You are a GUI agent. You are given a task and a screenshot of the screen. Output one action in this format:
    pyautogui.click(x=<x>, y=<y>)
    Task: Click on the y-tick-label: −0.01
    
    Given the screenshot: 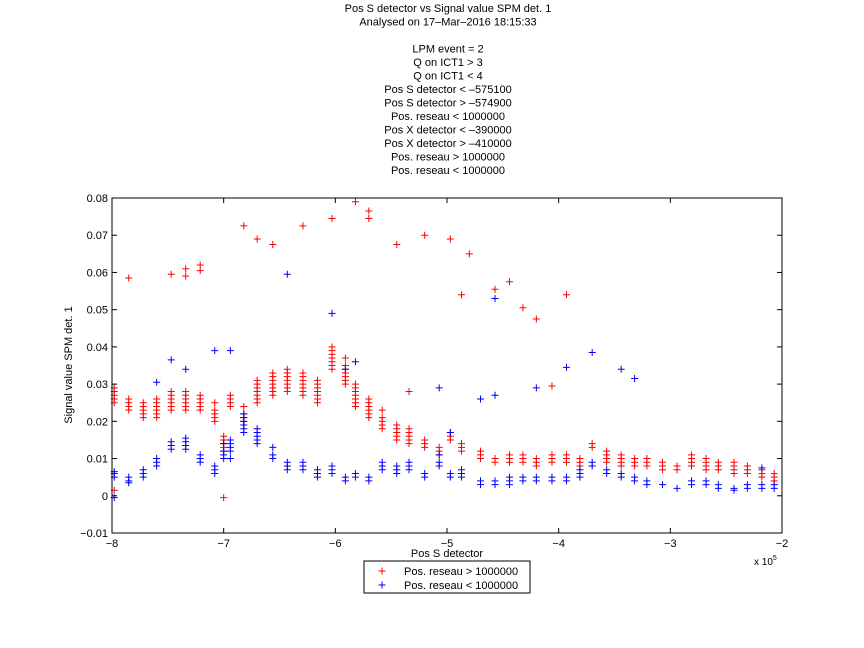 What is the action you would take?
    pyautogui.click(x=94, y=534)
    